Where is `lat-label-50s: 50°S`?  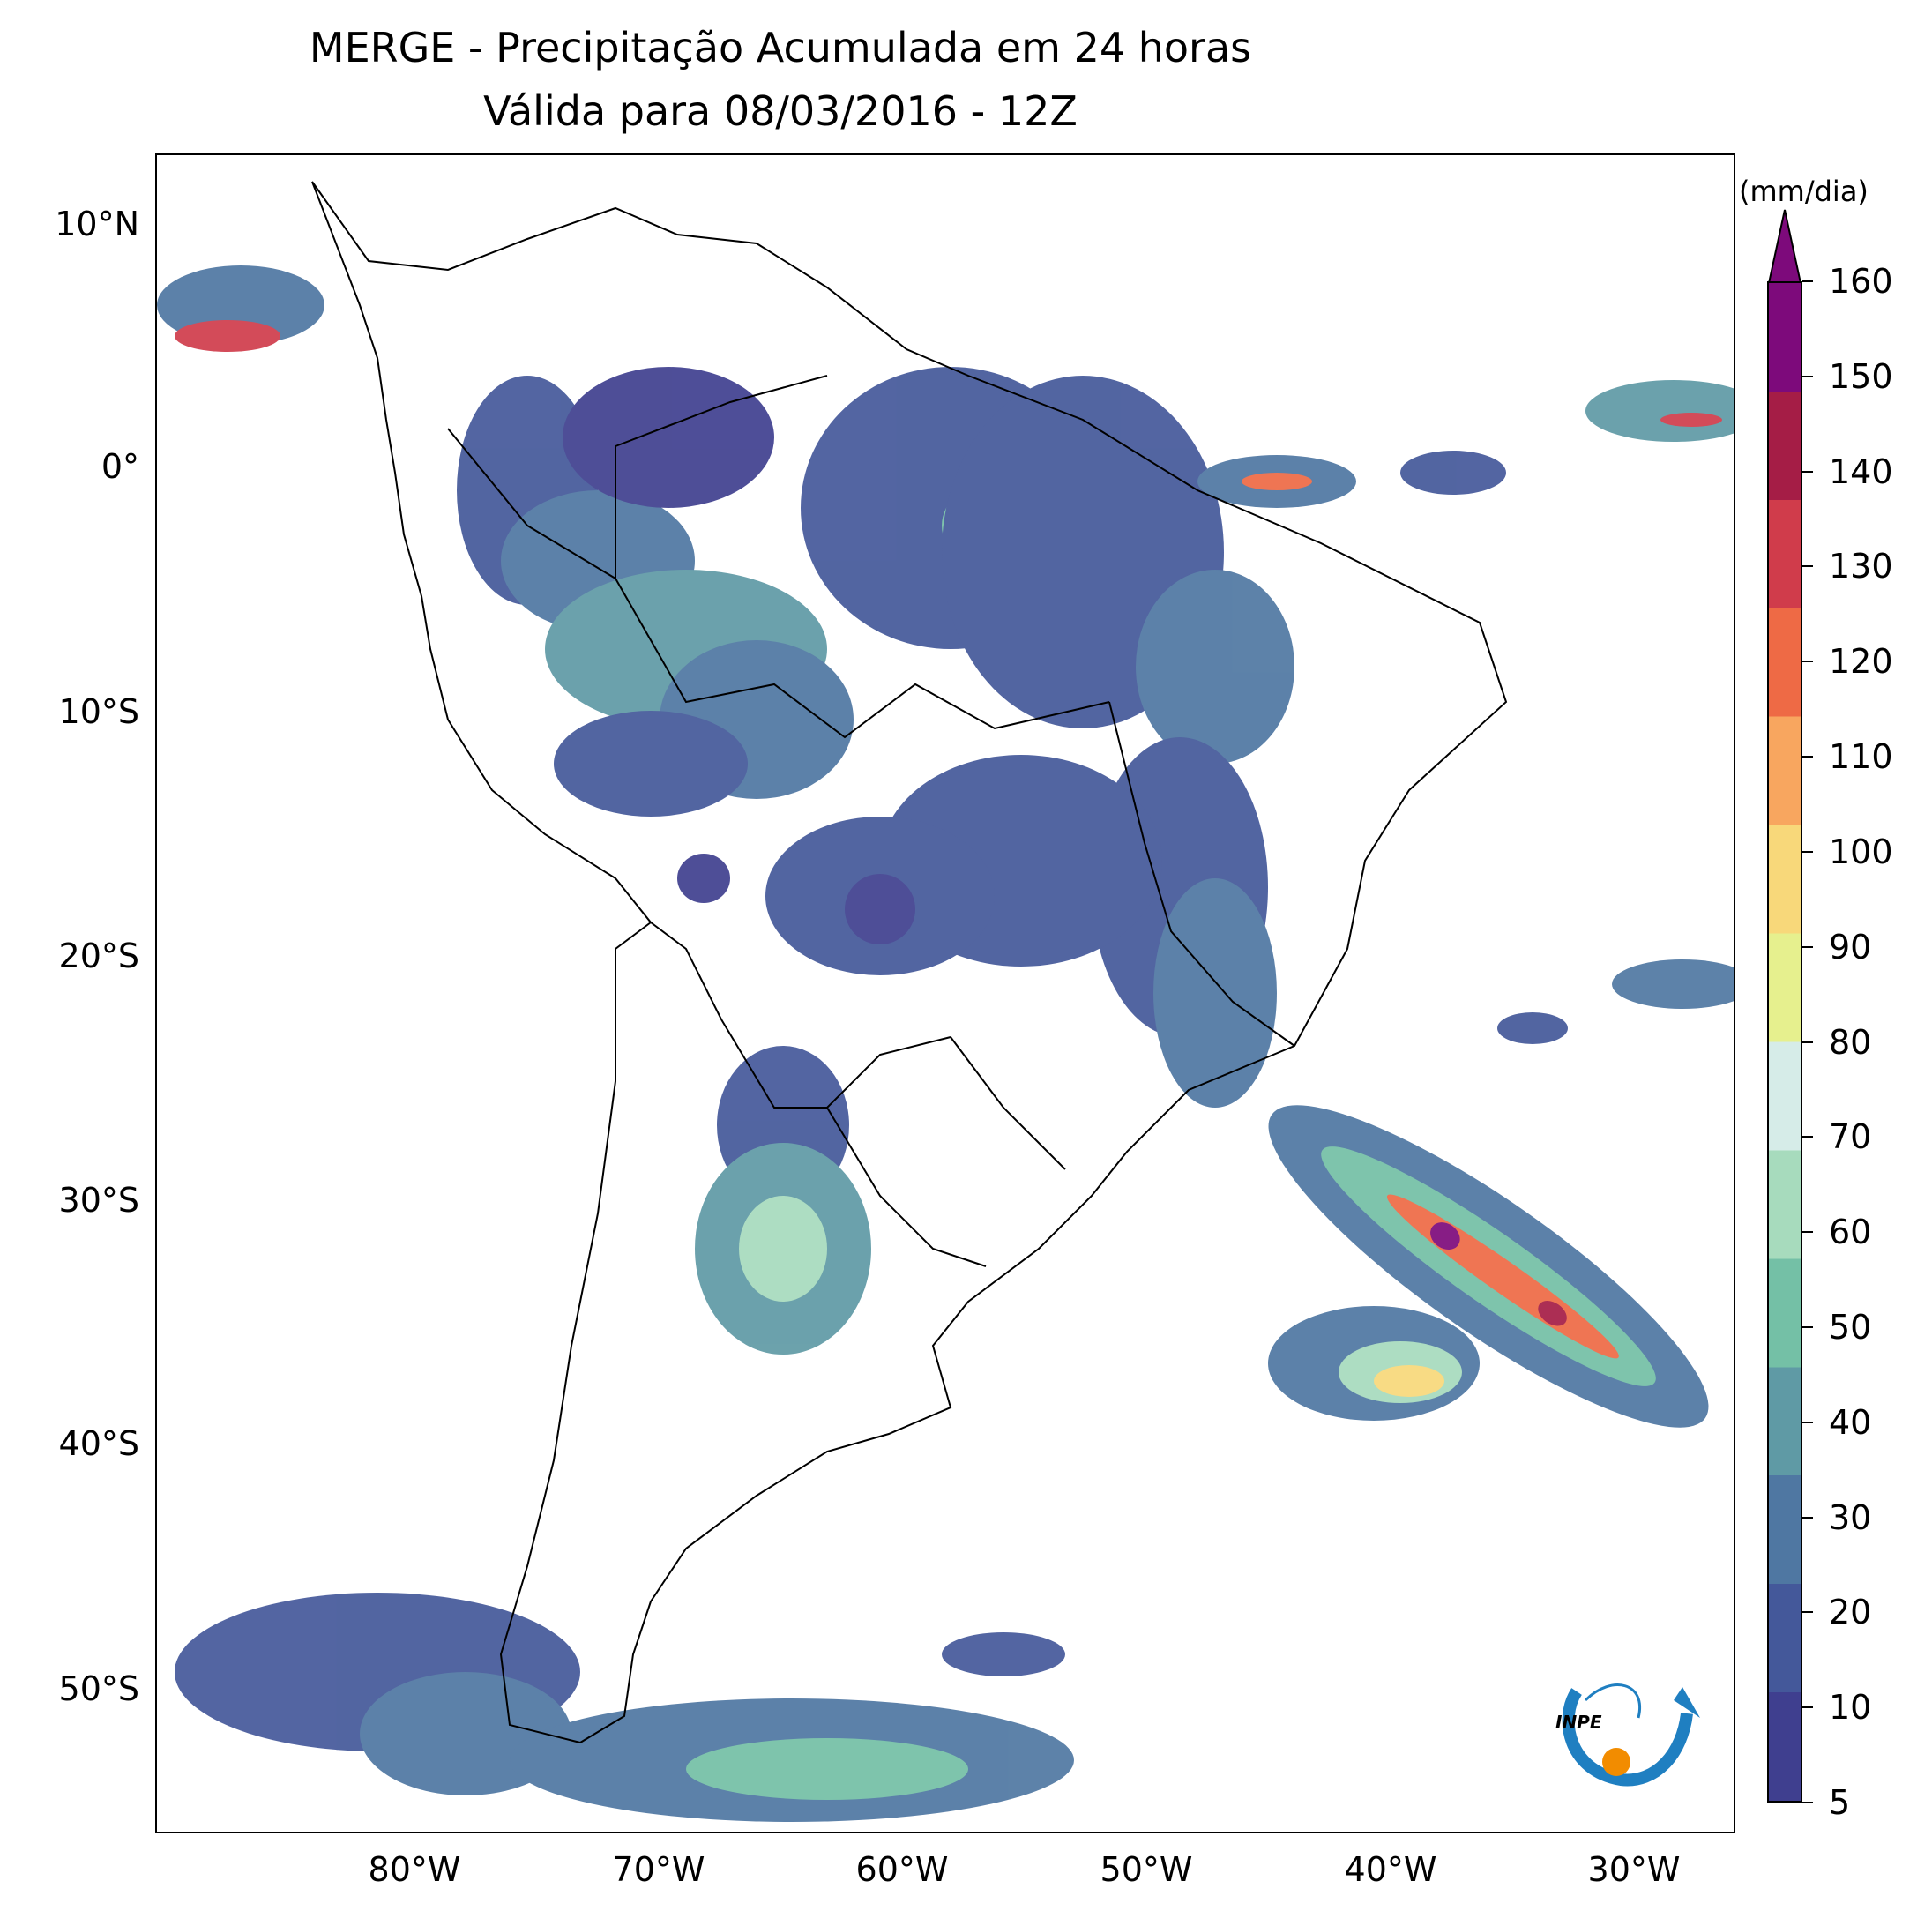
lat-label-50s: 50°S is located at coordinates (98, 1688).